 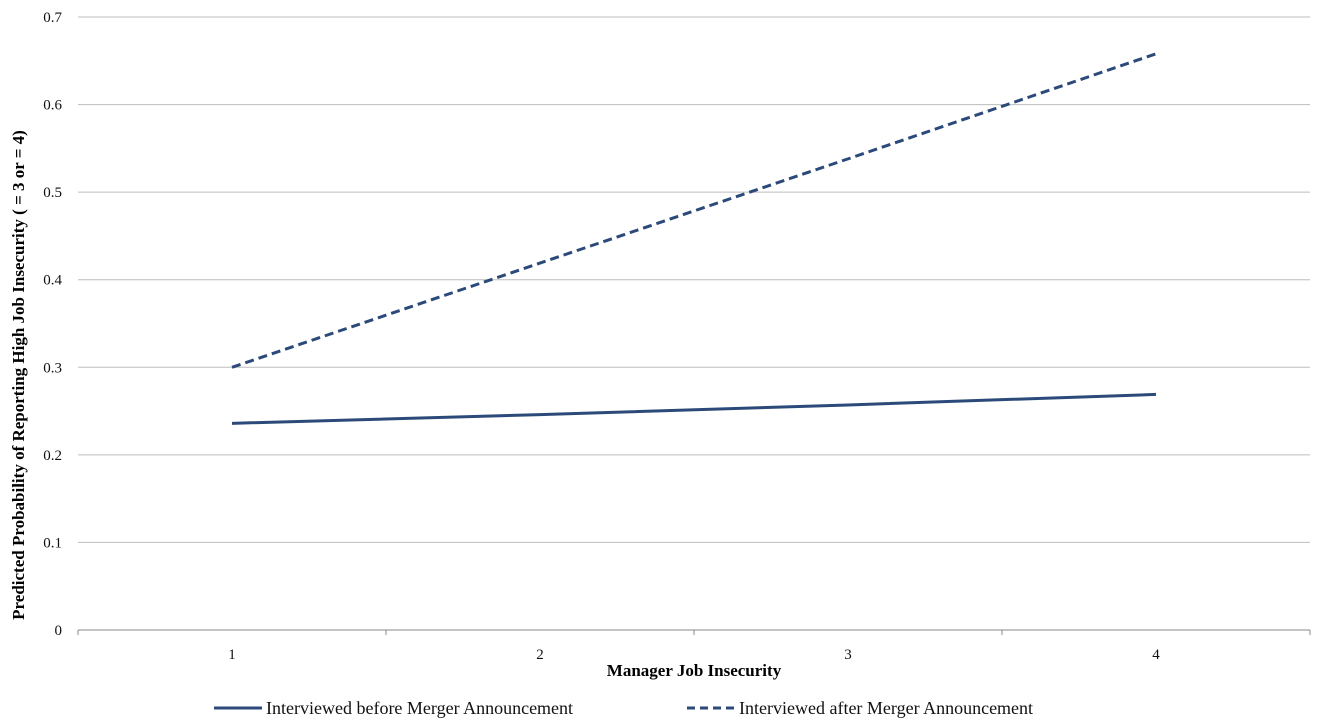 I want to click on x-tick-labels: 1 2 3 4, so click(x=694, y=655).